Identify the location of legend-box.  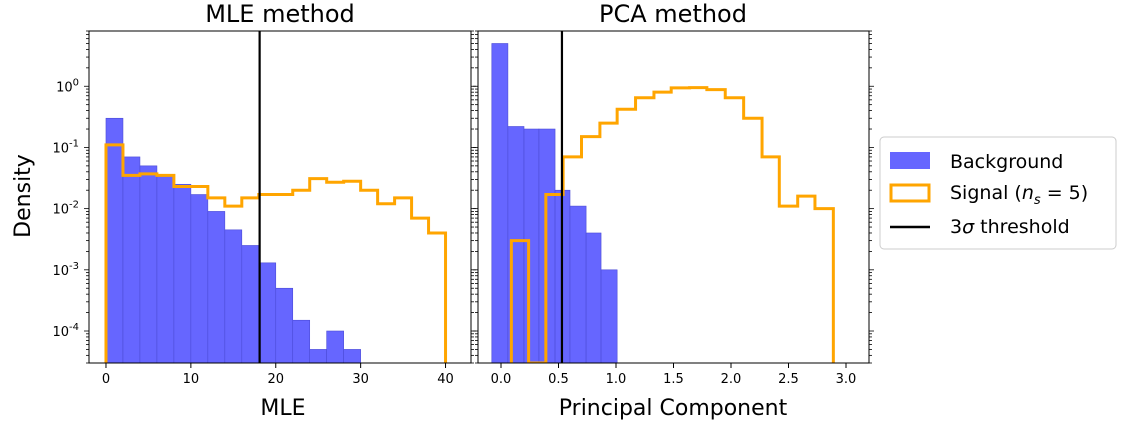
(998, 193).